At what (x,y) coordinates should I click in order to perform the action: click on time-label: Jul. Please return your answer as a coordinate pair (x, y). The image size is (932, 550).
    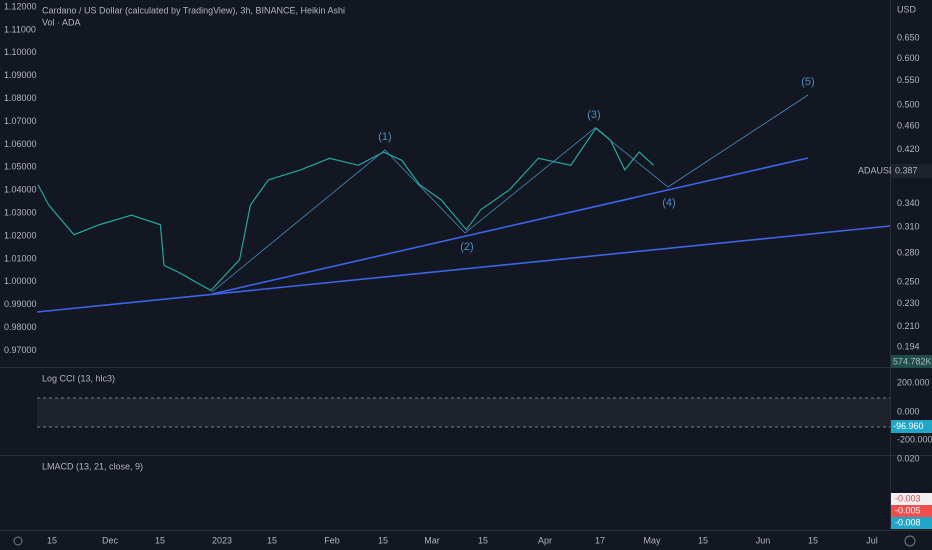
    Looking at the image, I should click on (872, 540).